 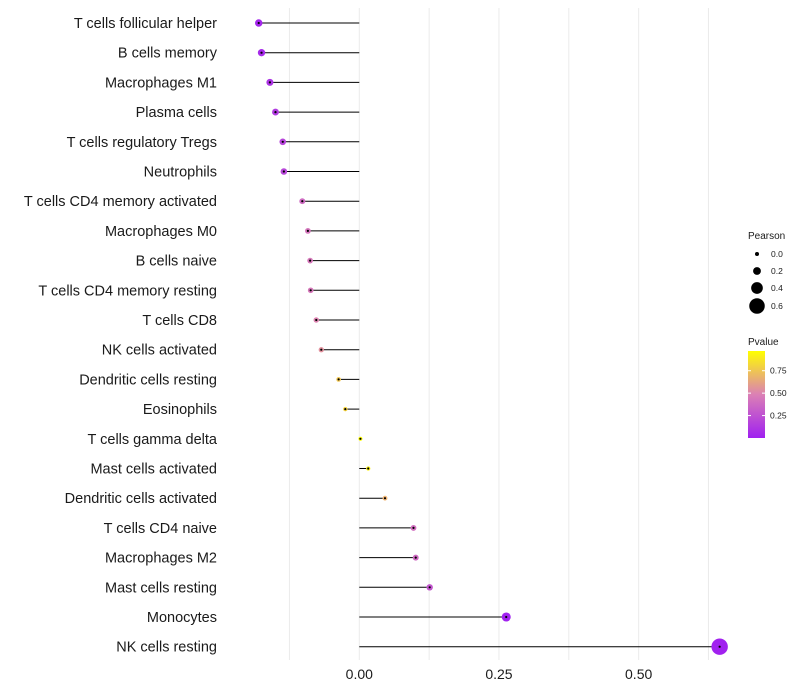 I want to click on color-legend-label-2: 0.75, so click(x=778, y=371).